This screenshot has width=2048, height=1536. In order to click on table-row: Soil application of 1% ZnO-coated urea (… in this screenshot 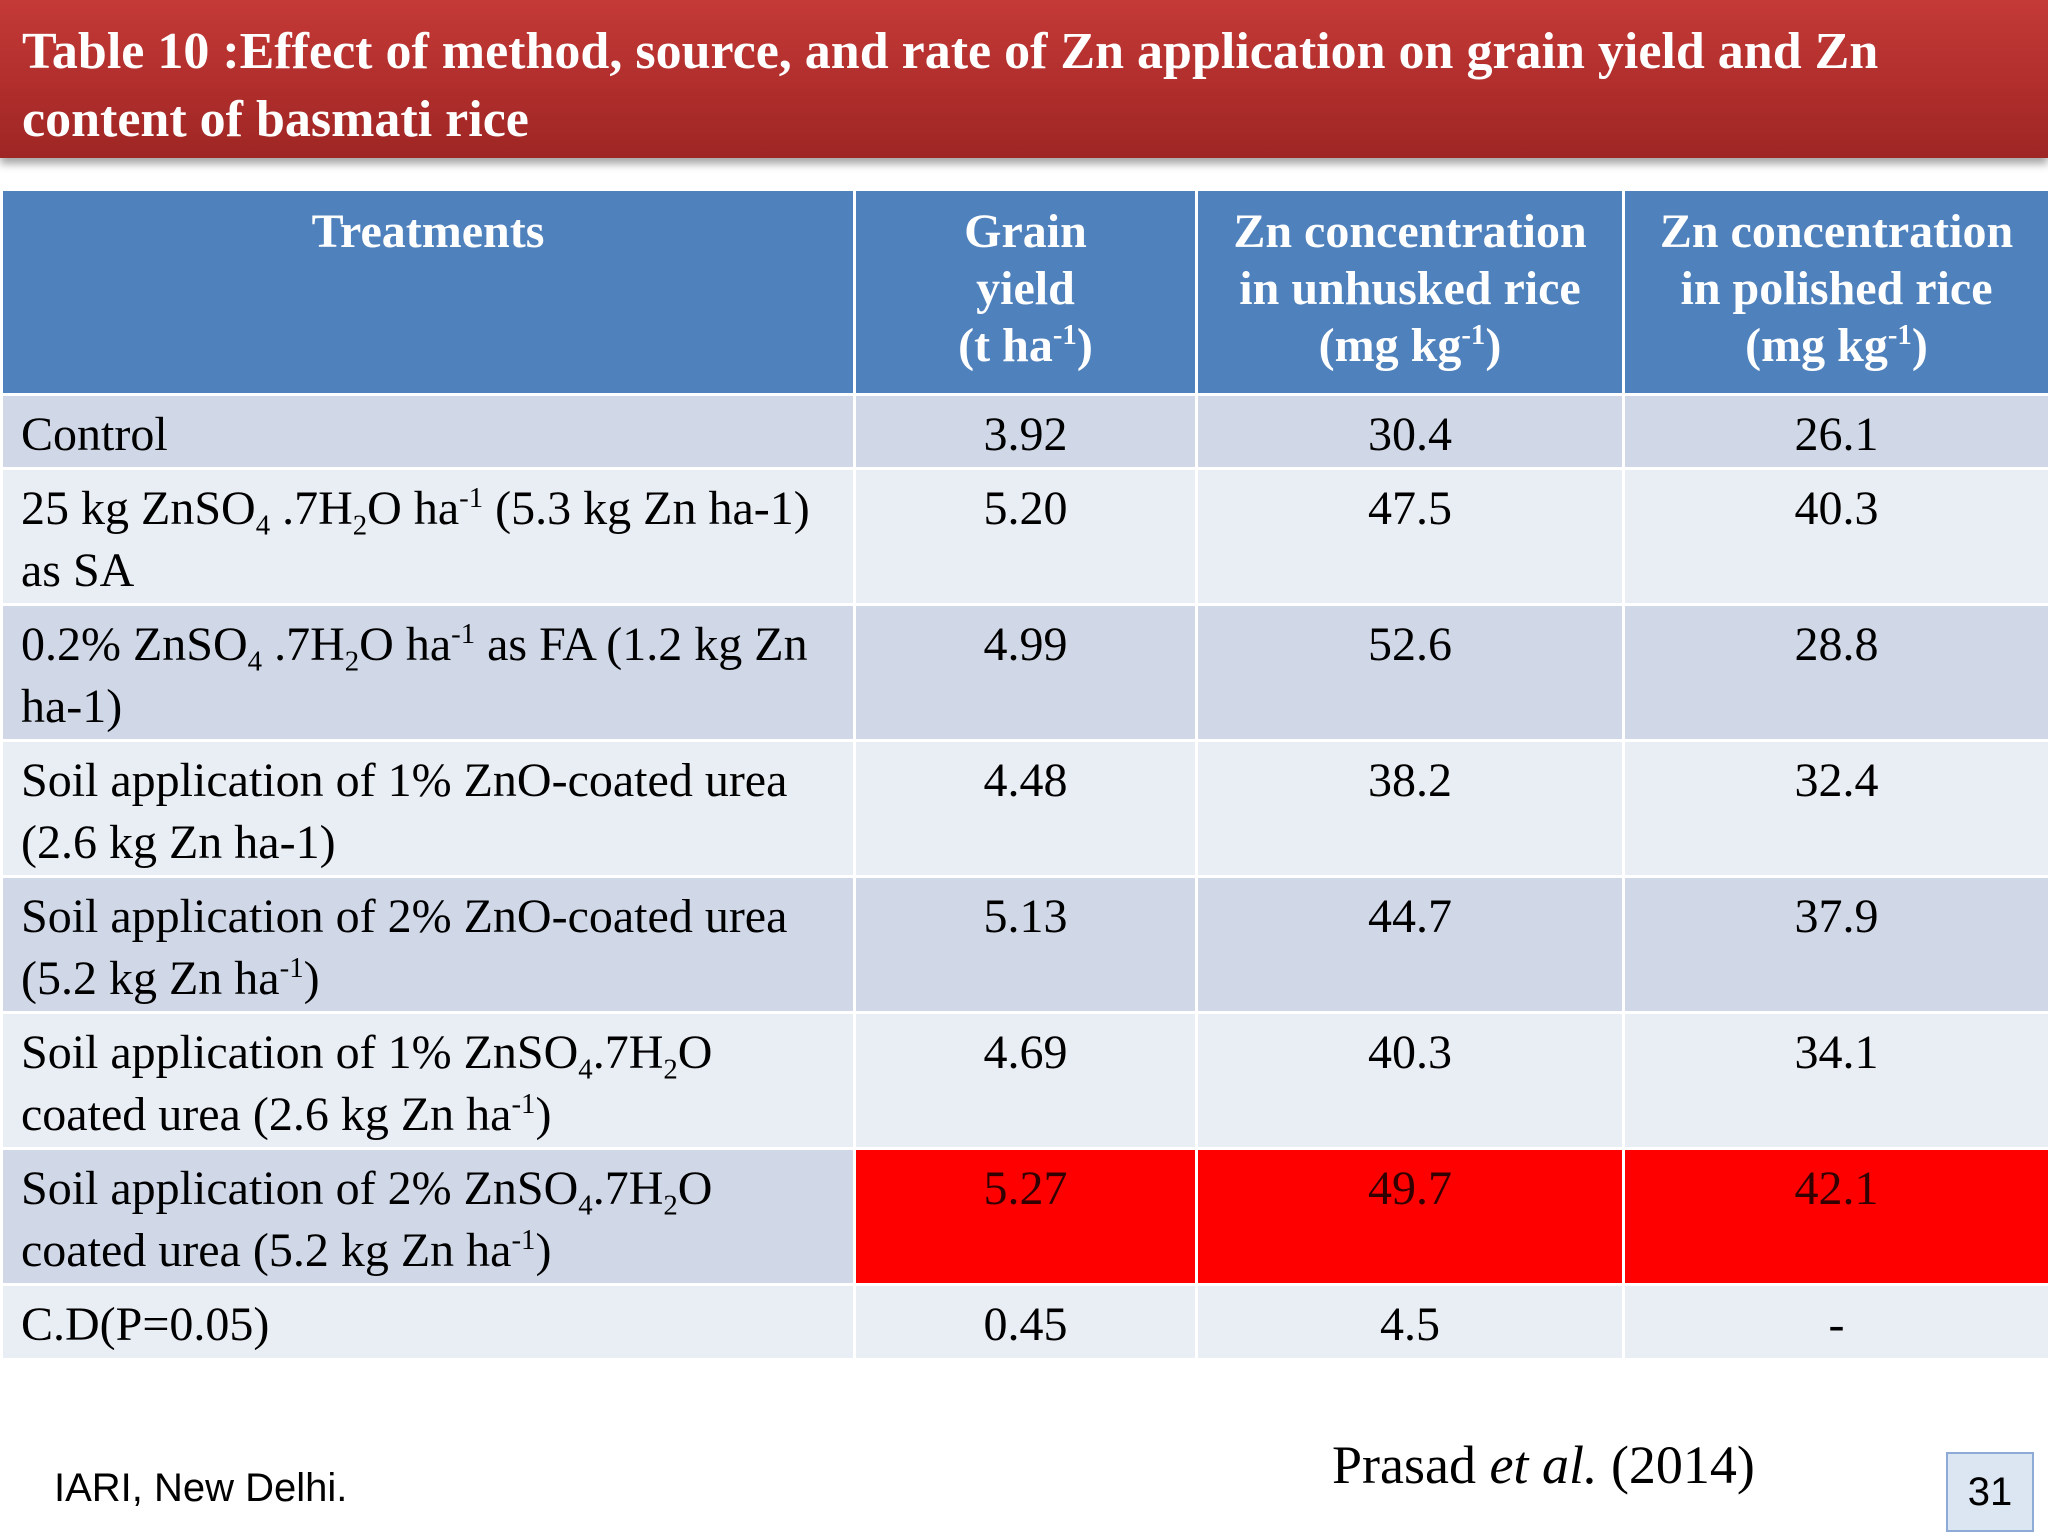, I will do `click(1024, 808)`.